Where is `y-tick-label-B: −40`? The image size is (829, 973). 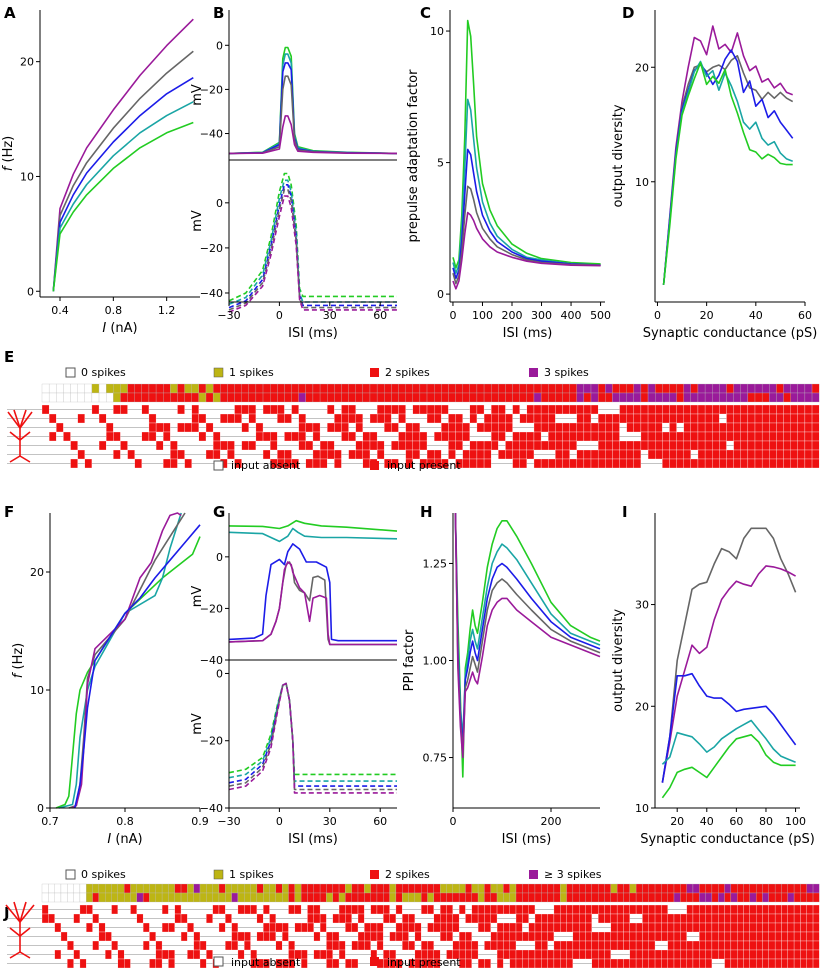 y-tick-label-B: −40 is located at coordinates (211, 134).